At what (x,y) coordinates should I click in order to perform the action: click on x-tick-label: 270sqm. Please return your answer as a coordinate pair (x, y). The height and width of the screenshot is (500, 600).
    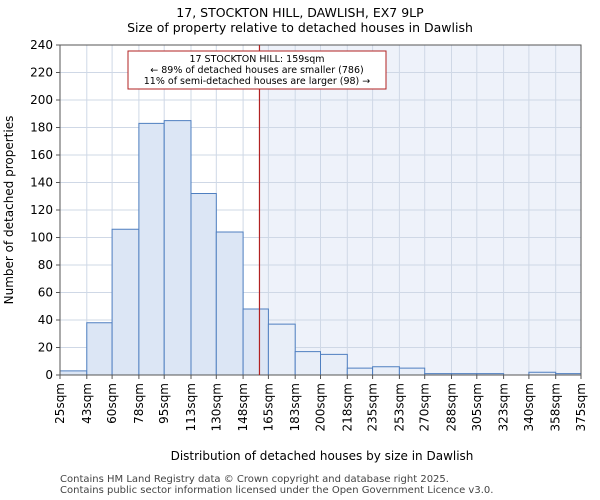
    Looking at the image, I should click on (425, 407).